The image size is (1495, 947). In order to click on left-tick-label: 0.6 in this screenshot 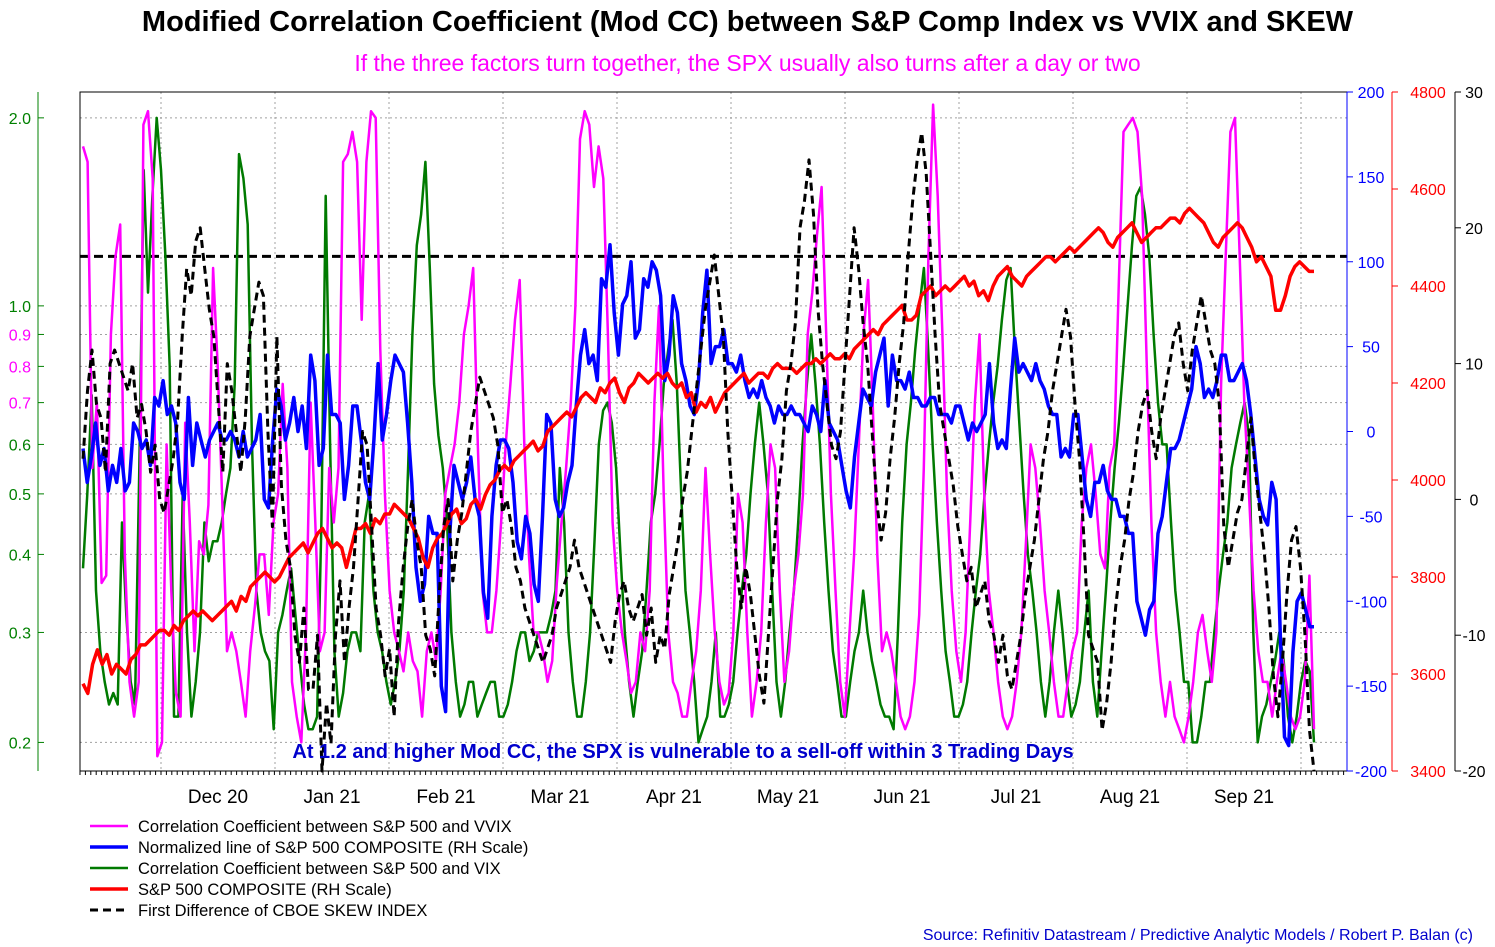, I will do `click(20, 445)`.